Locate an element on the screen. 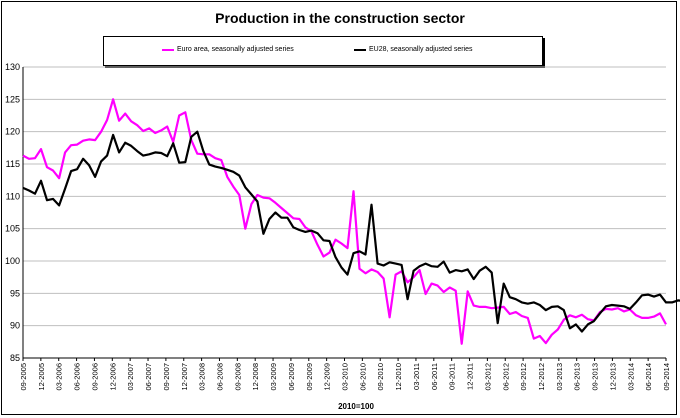 The height and width of the screenshot is (418, 680). x-tick-label: 12-2011 is located at coordinates (470, 376).